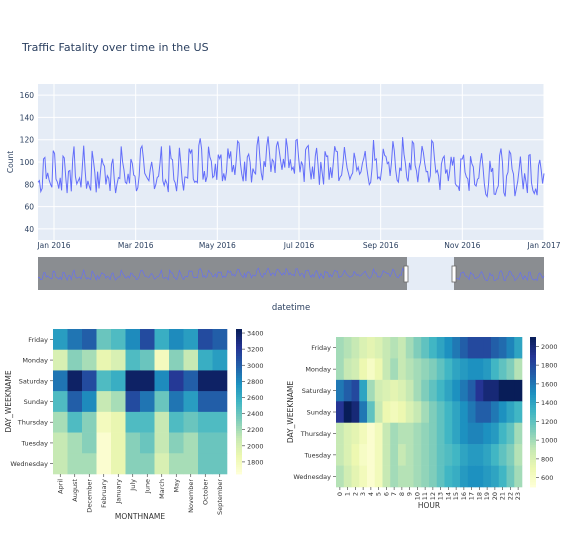  Describe the element at coordinates (430, 273) in the screenshot. I see `range-slider-window` at that location.